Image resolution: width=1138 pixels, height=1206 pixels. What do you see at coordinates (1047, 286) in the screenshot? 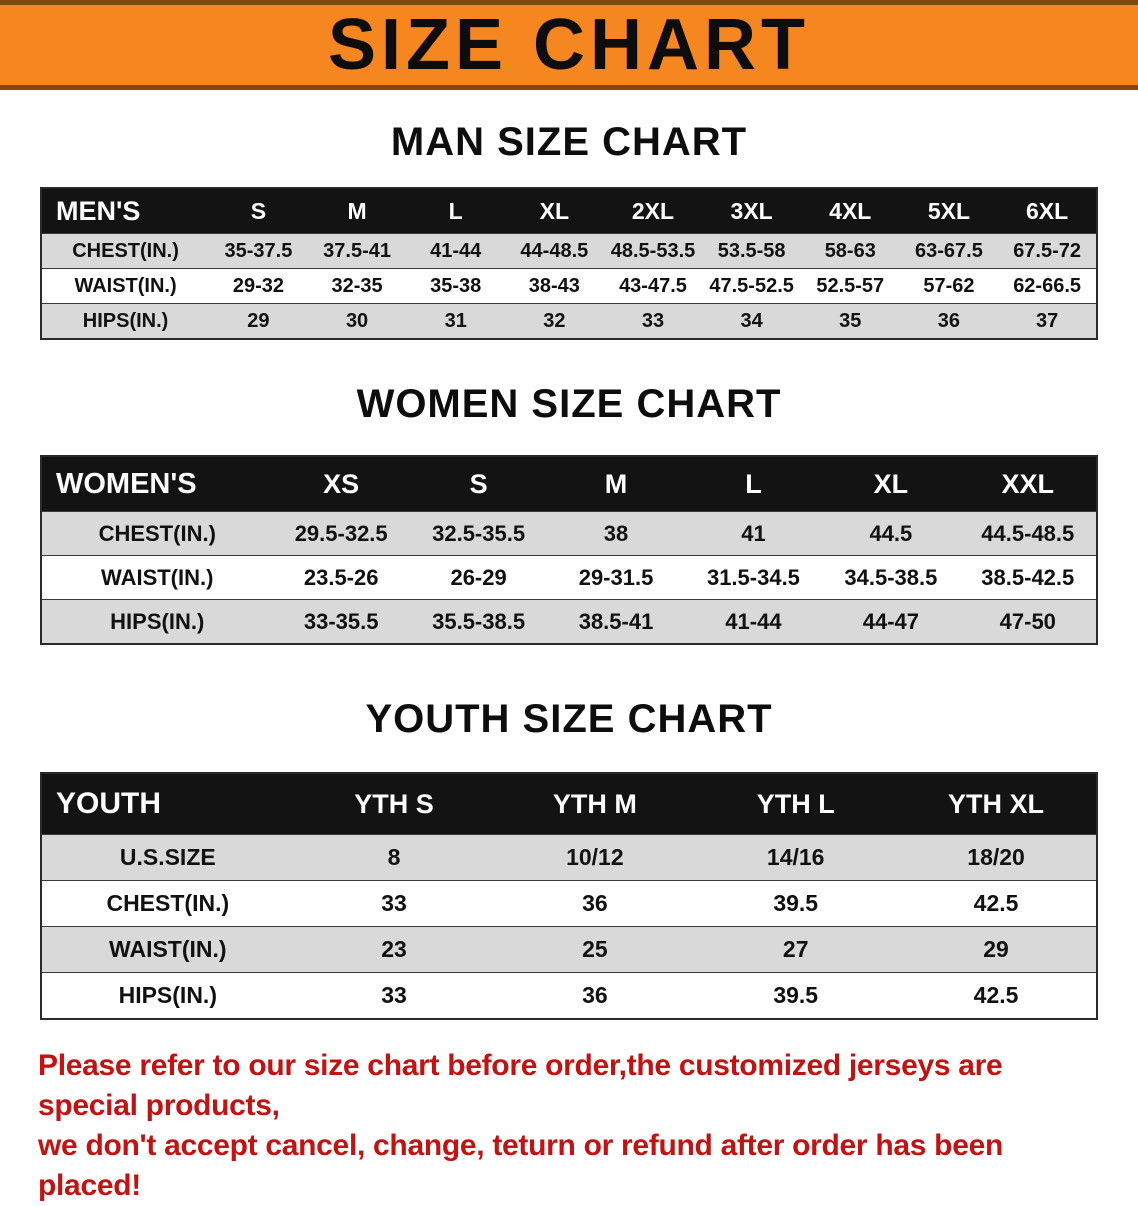
I see `size-value: 62-66.5` at bounding box center [1047, 286].